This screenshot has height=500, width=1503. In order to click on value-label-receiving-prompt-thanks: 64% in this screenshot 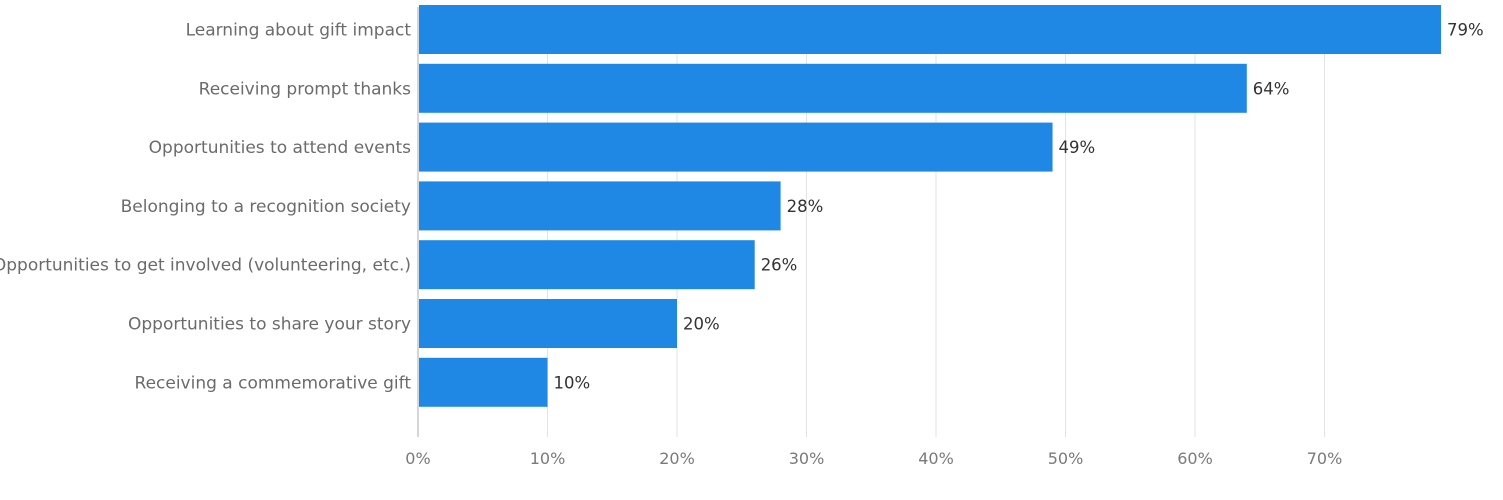, I will do `click(1271, 88)`.